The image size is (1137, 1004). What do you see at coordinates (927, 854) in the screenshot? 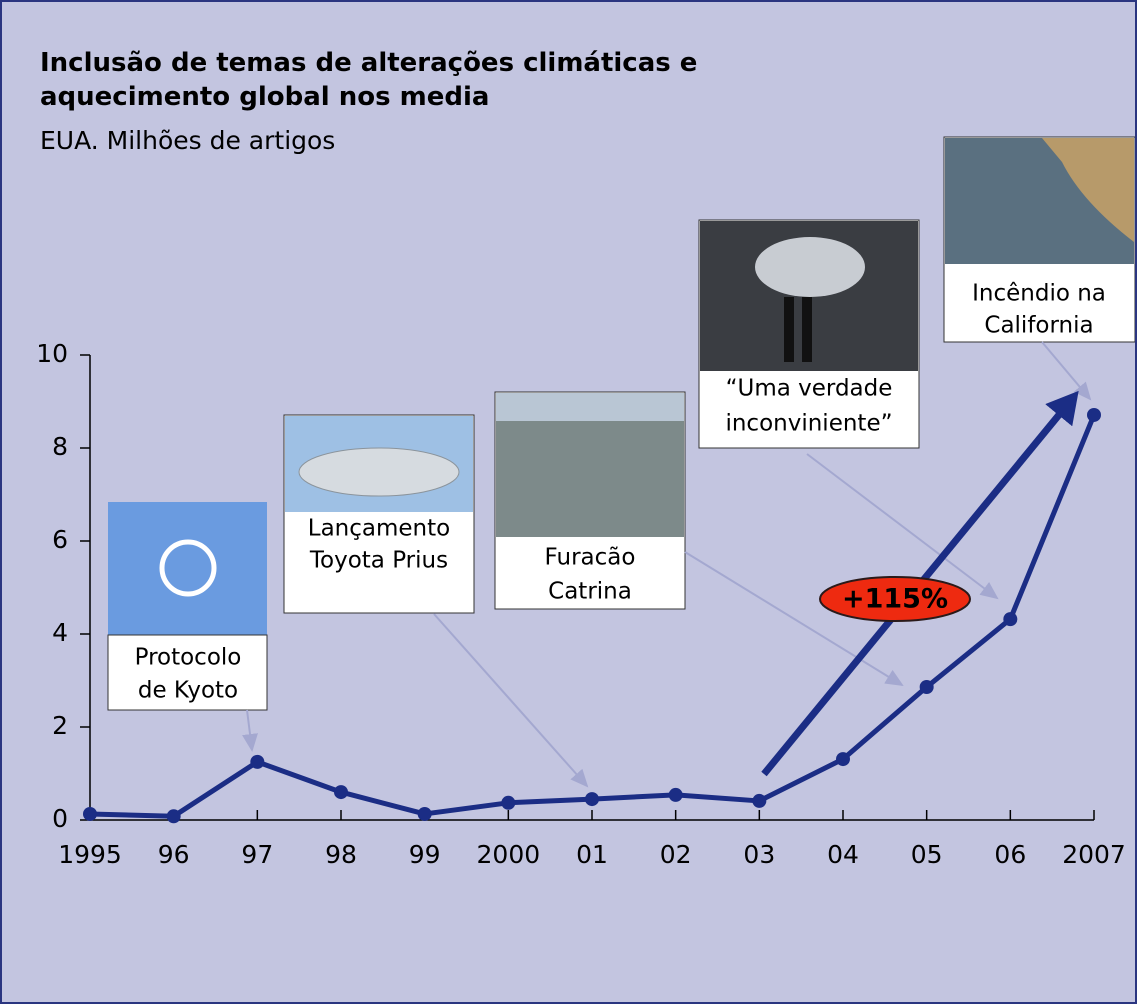
I see `x-tick-label: 05` at bounding box center [927, 854].